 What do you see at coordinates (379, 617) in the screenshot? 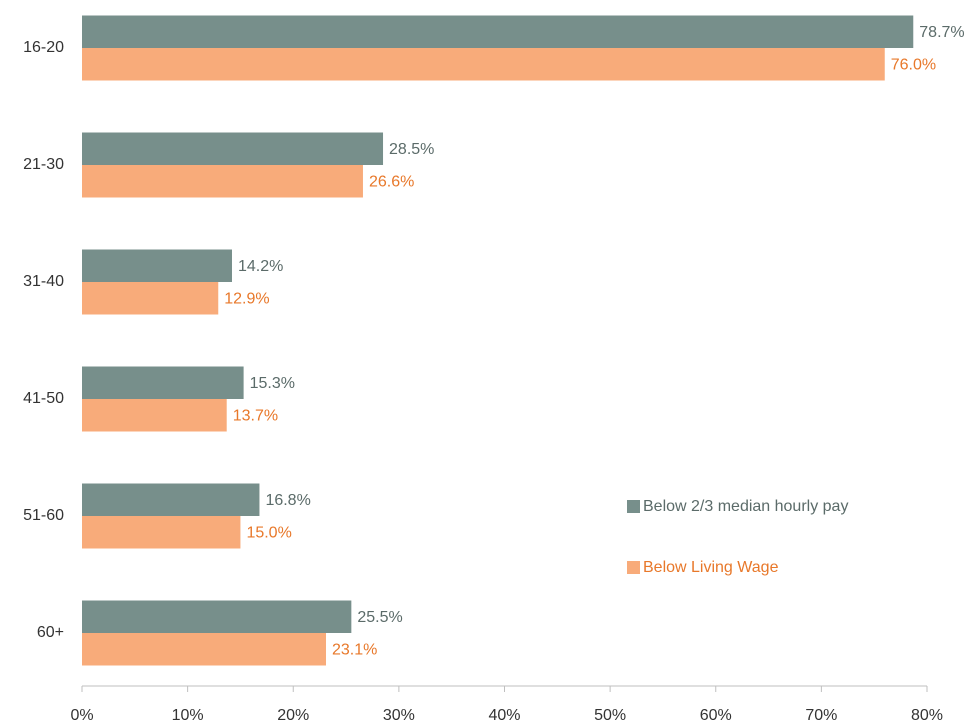
I see `data-label: 25.5%` at bounding box center [379, 617].